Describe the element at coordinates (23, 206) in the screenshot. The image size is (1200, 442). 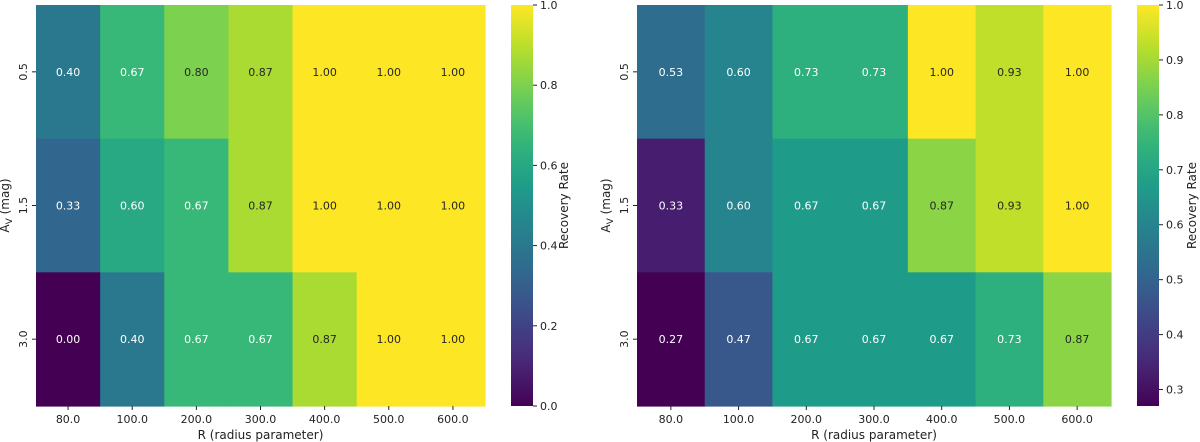
I see `y-tick-label: 1.5` at that location.